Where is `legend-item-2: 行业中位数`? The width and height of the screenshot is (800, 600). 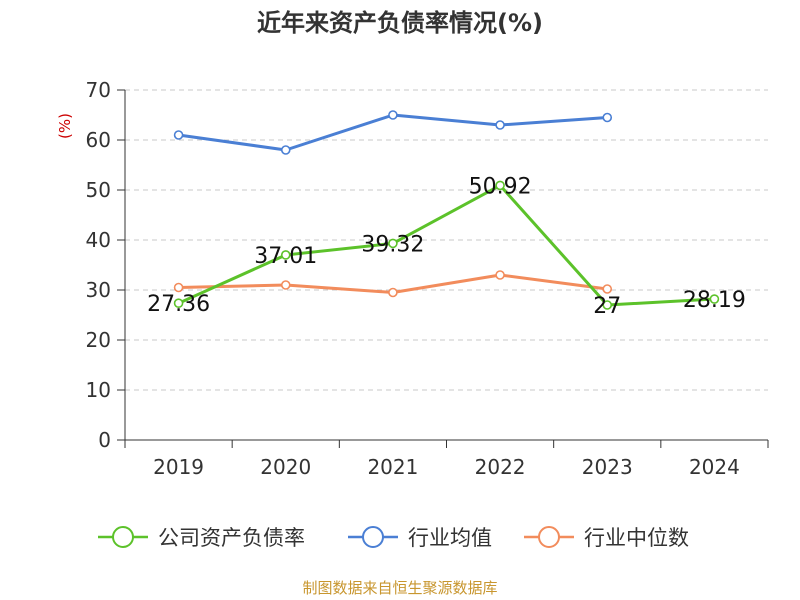
legend-item-2: 行业中位数 is located at coordinates (606, 538).